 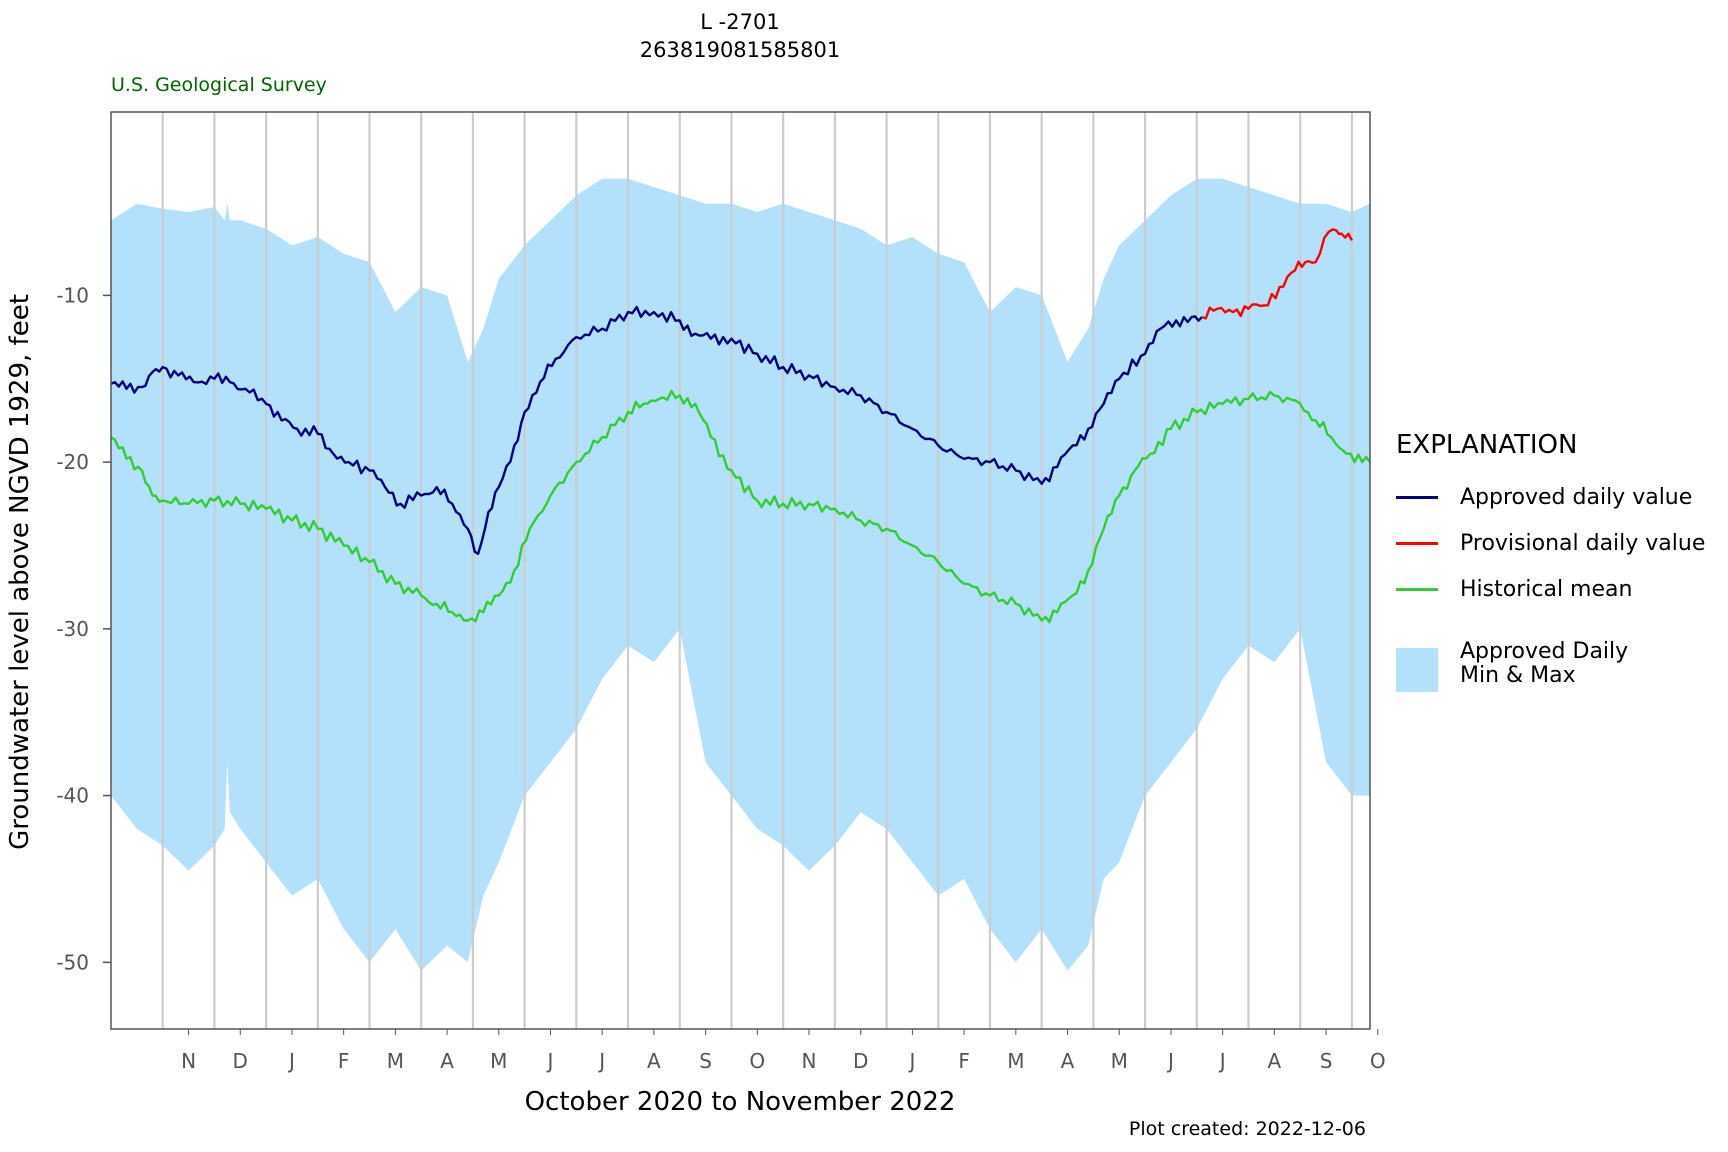 What do you see at coordinates (1546, 589) in the screenshot?
I see `legend-label-mean: Historical mean` at bounding box center [1546, 589].